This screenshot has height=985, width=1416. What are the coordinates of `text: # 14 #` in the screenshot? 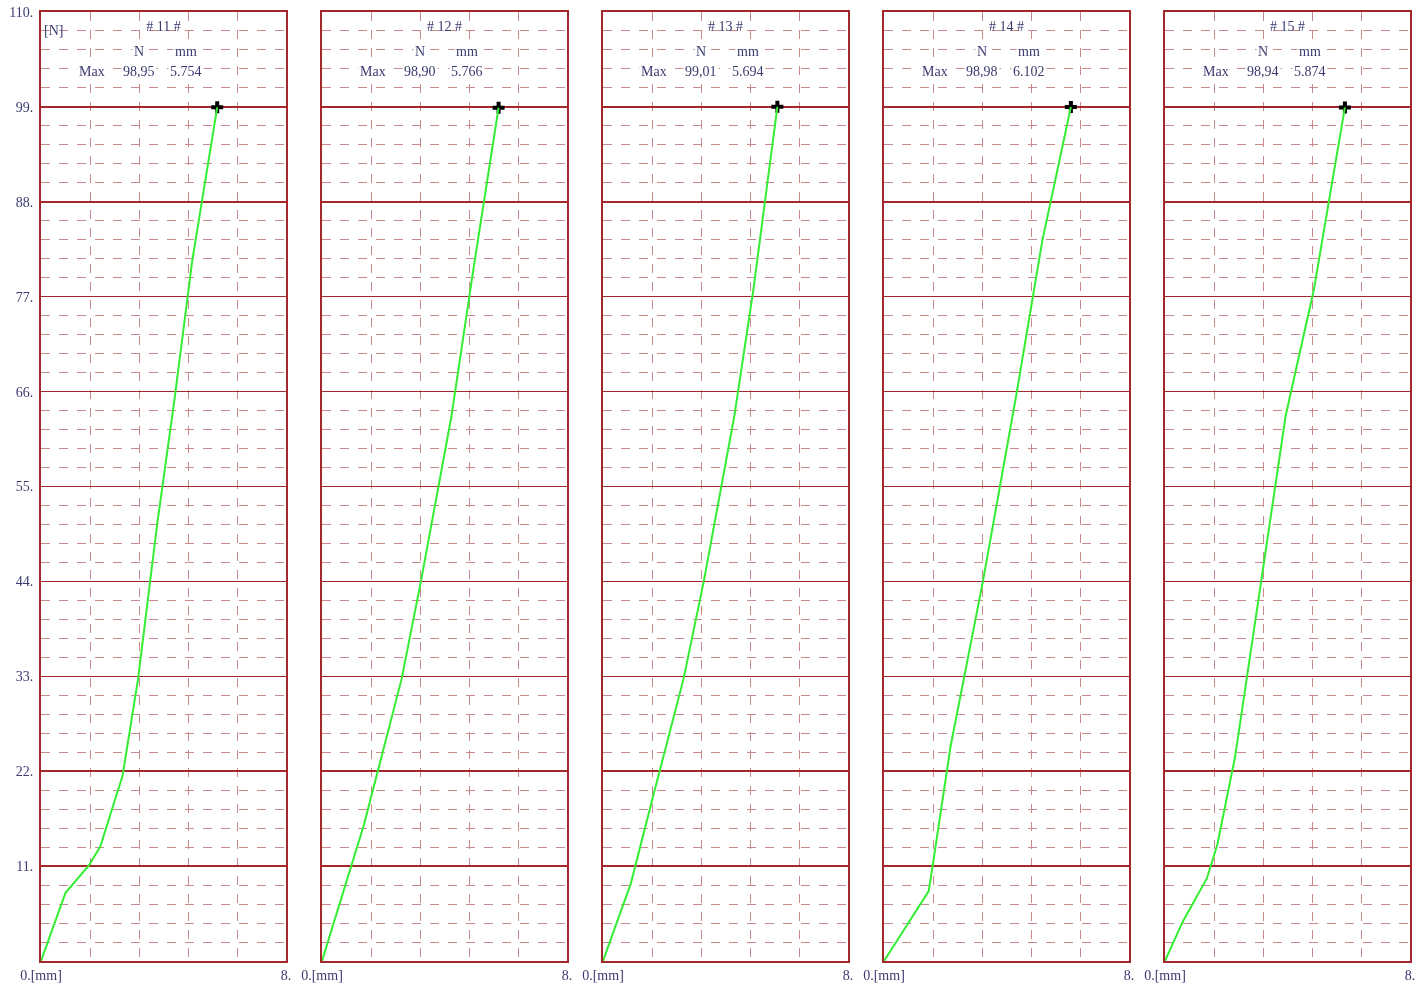 It's located at (1006, 27).